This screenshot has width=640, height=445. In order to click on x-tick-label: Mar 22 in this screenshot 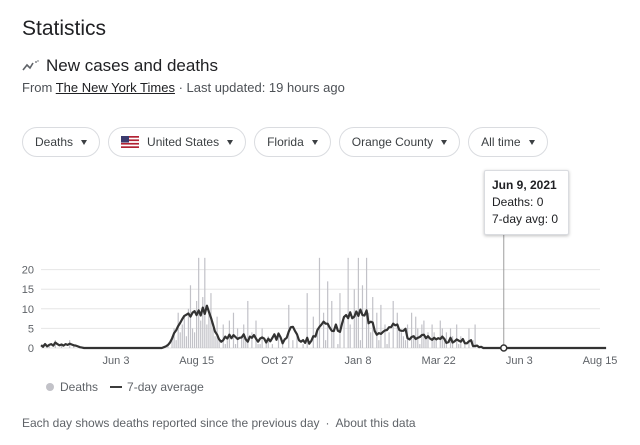, I will do `click(439, 361)`.